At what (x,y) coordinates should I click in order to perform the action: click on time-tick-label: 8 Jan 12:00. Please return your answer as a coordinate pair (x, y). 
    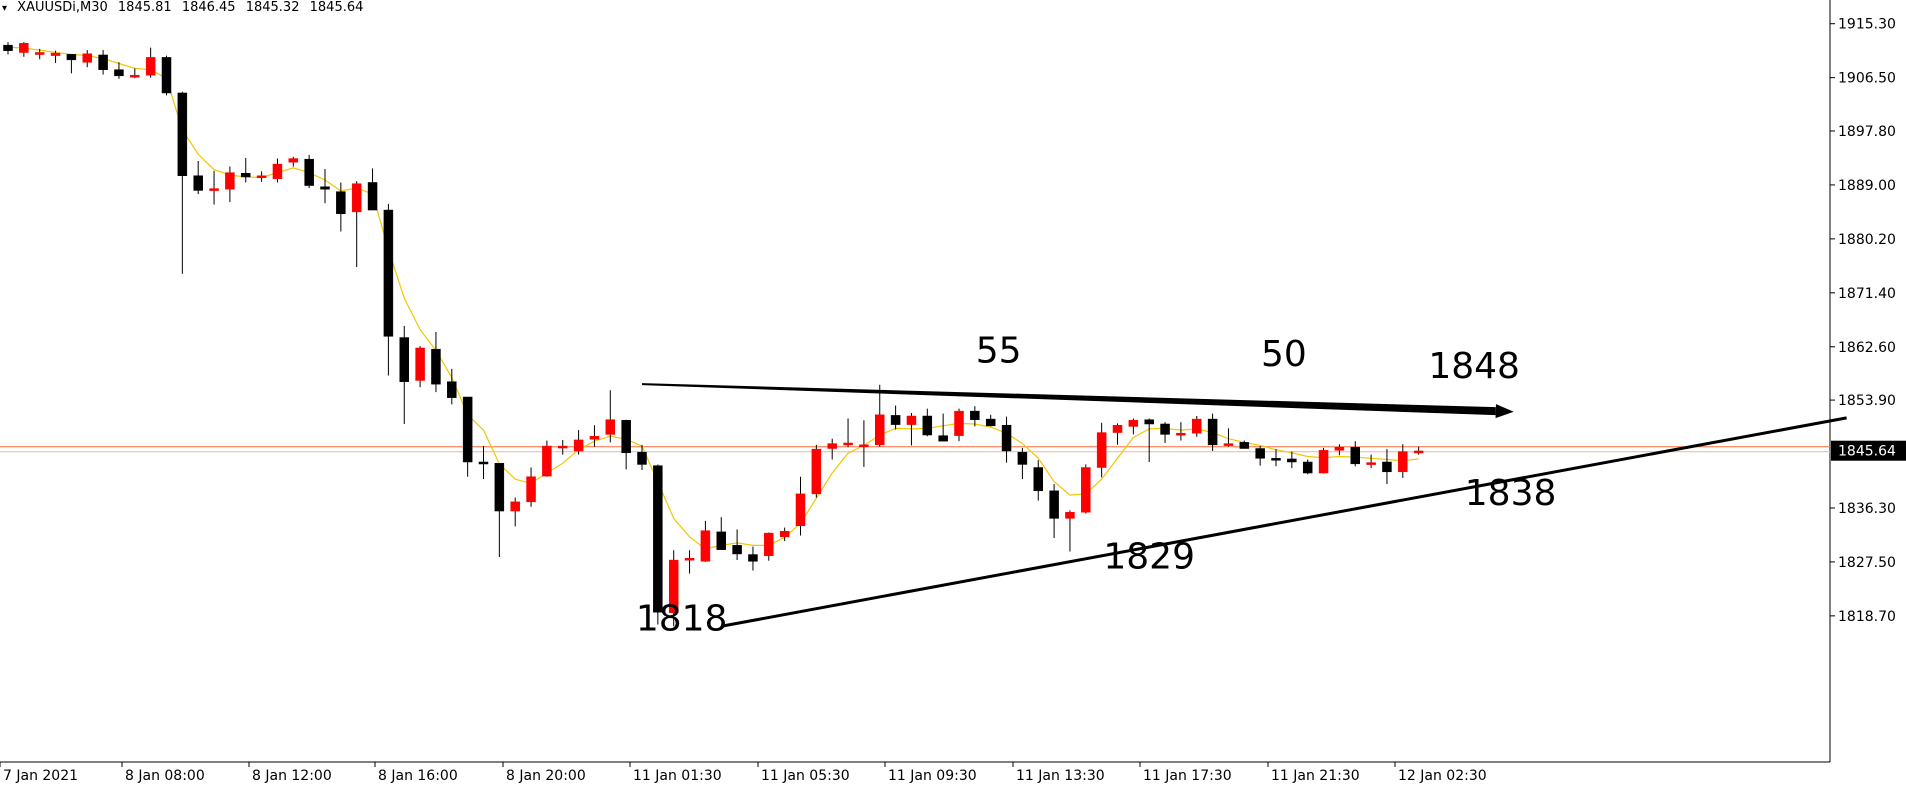
    Looking at the image, I should click on (292, 776).